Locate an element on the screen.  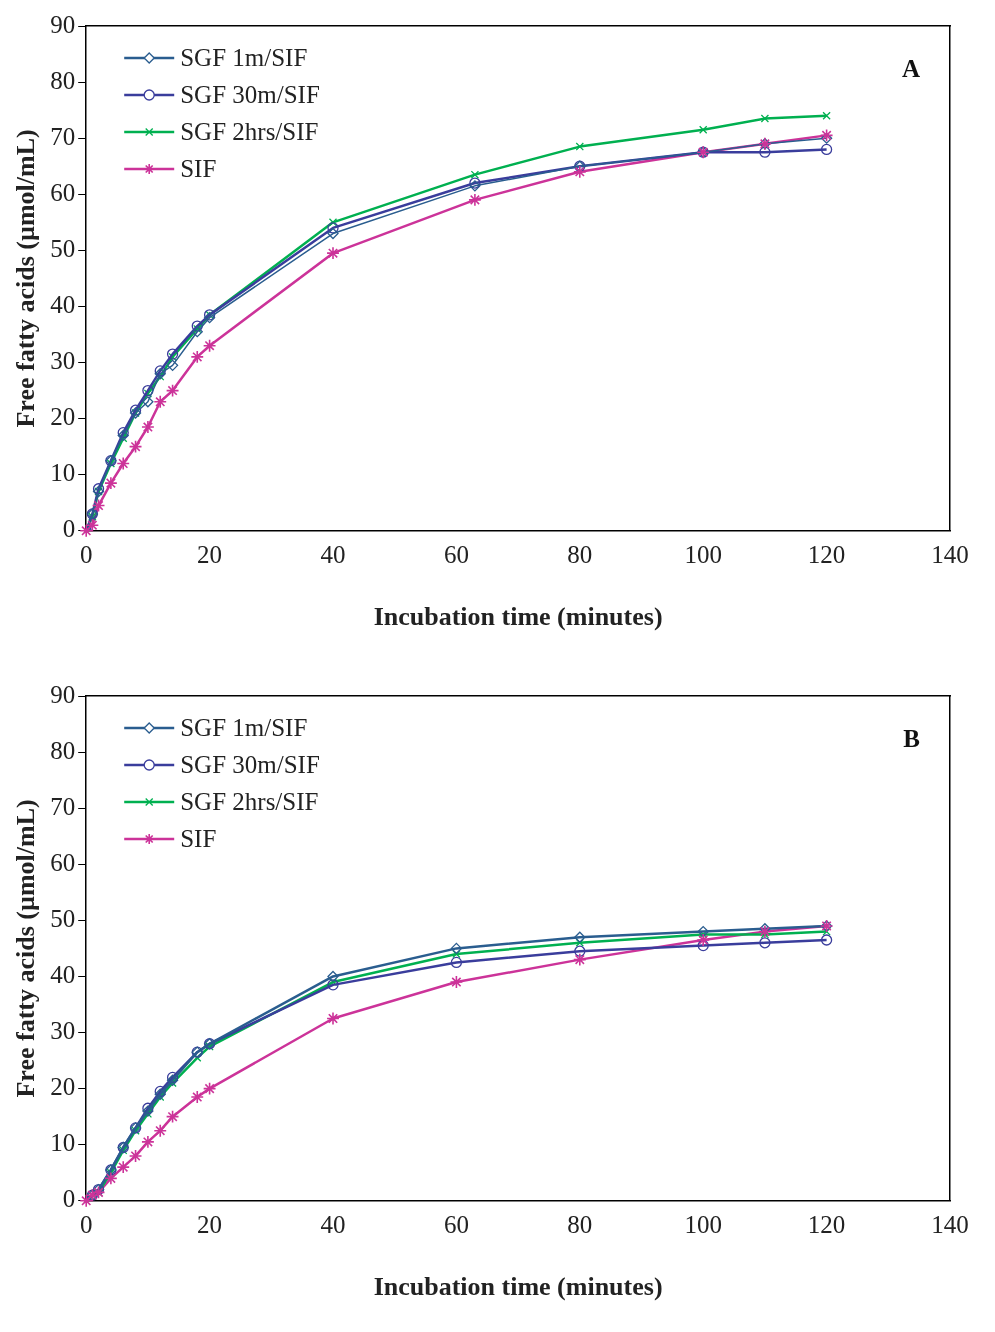
annotation: B is located at coordinates (911, 739).